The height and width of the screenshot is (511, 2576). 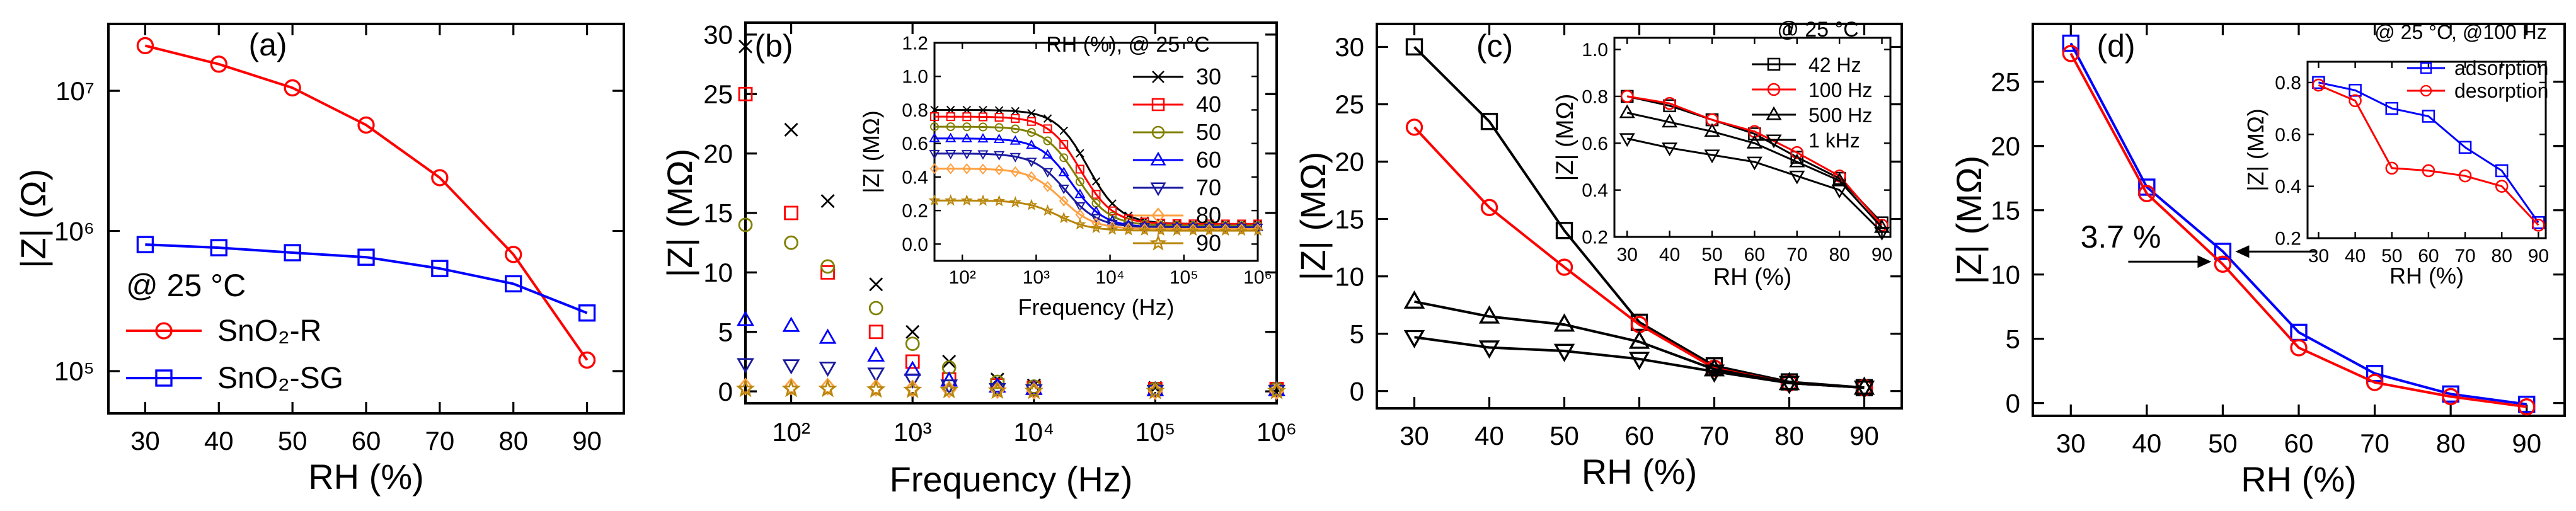 I want to click on panel-c-y-tick-label: 30, so click(x=1349, y=47).